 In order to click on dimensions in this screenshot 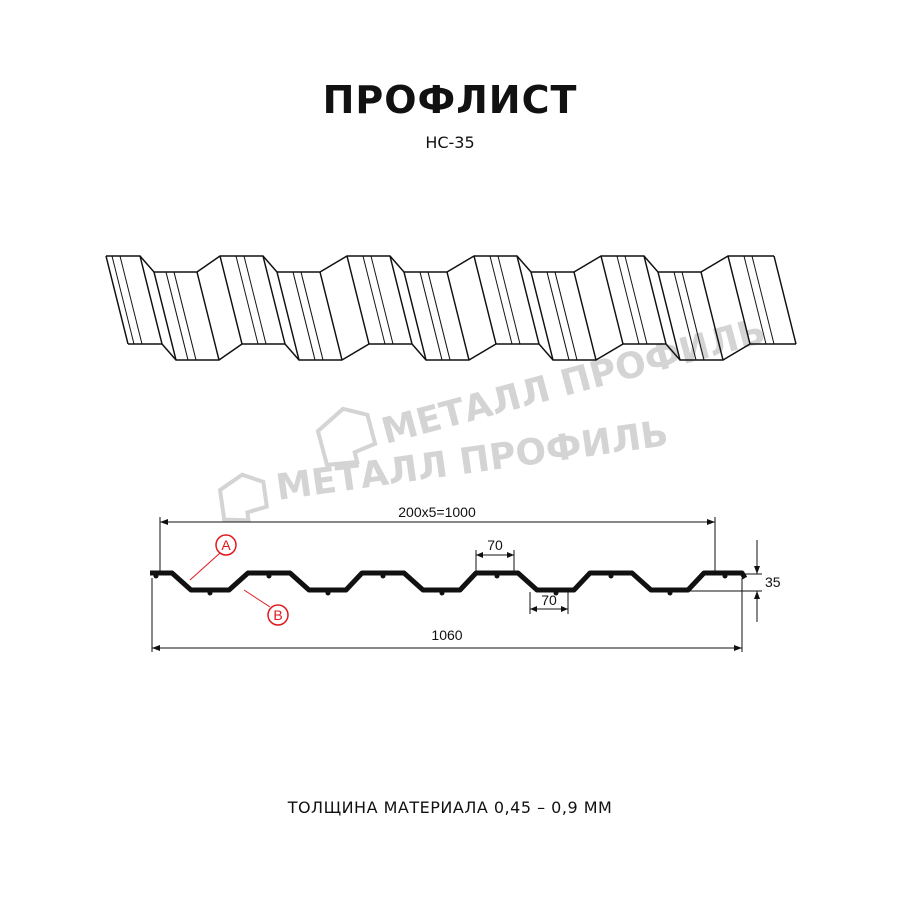, I will do `click(456, 584)`.